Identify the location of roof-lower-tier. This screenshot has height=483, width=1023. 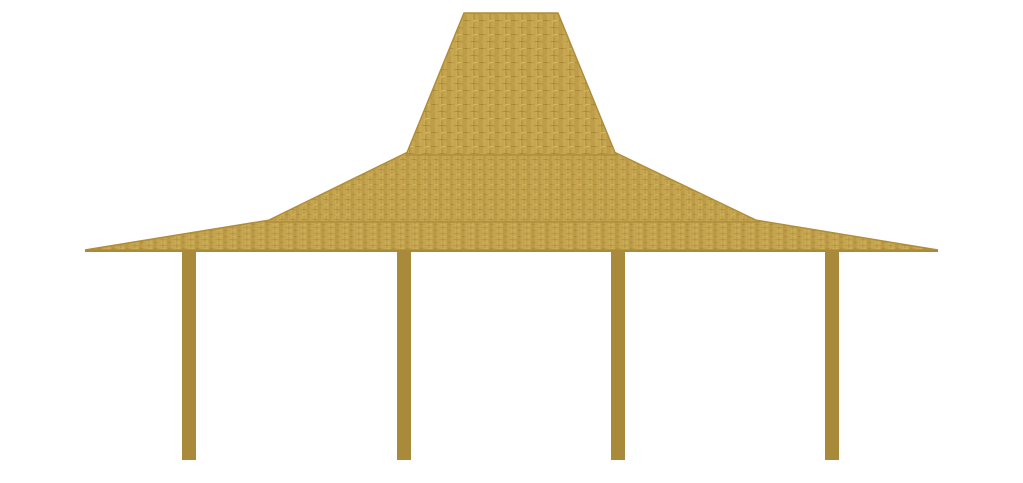
(511, 235).